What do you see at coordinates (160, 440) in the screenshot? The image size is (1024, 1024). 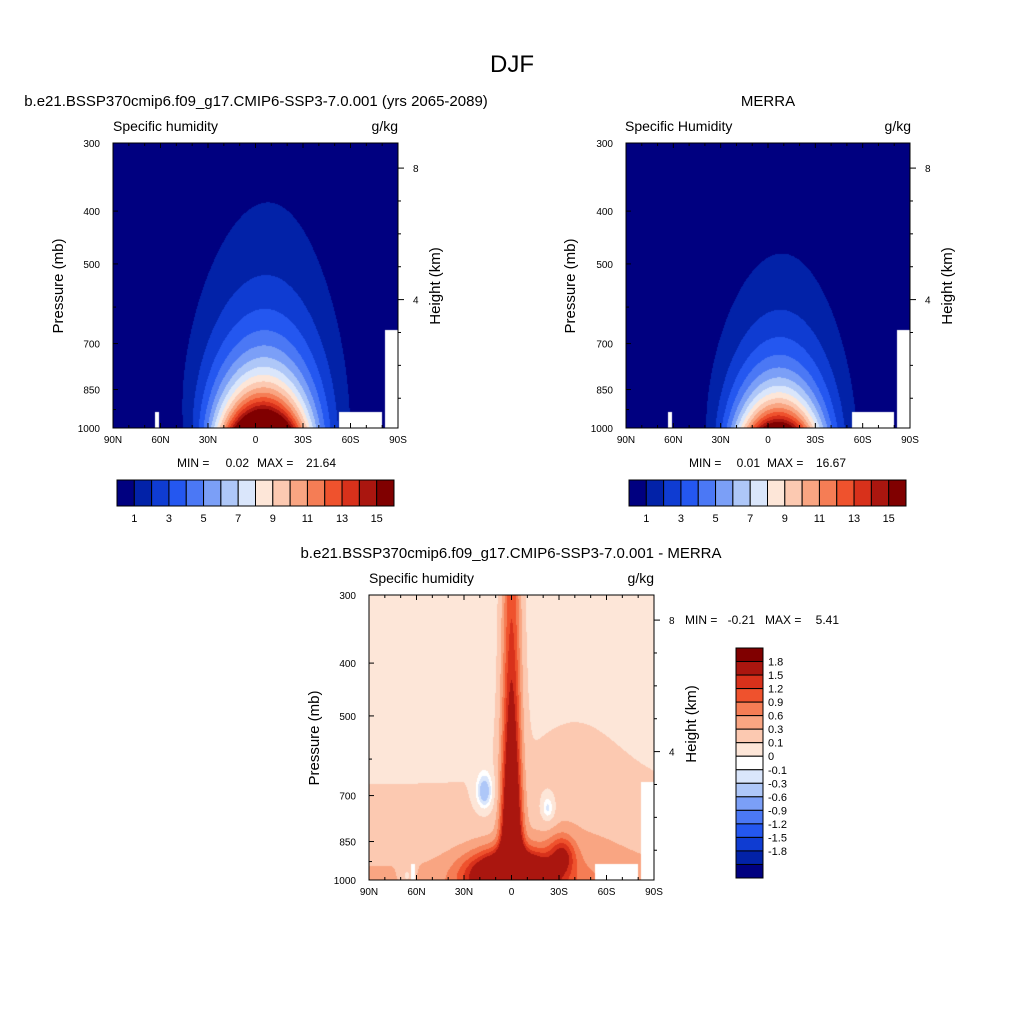 I see `panel-model-xtick-label: 60N` at bounding box center [160, 440].